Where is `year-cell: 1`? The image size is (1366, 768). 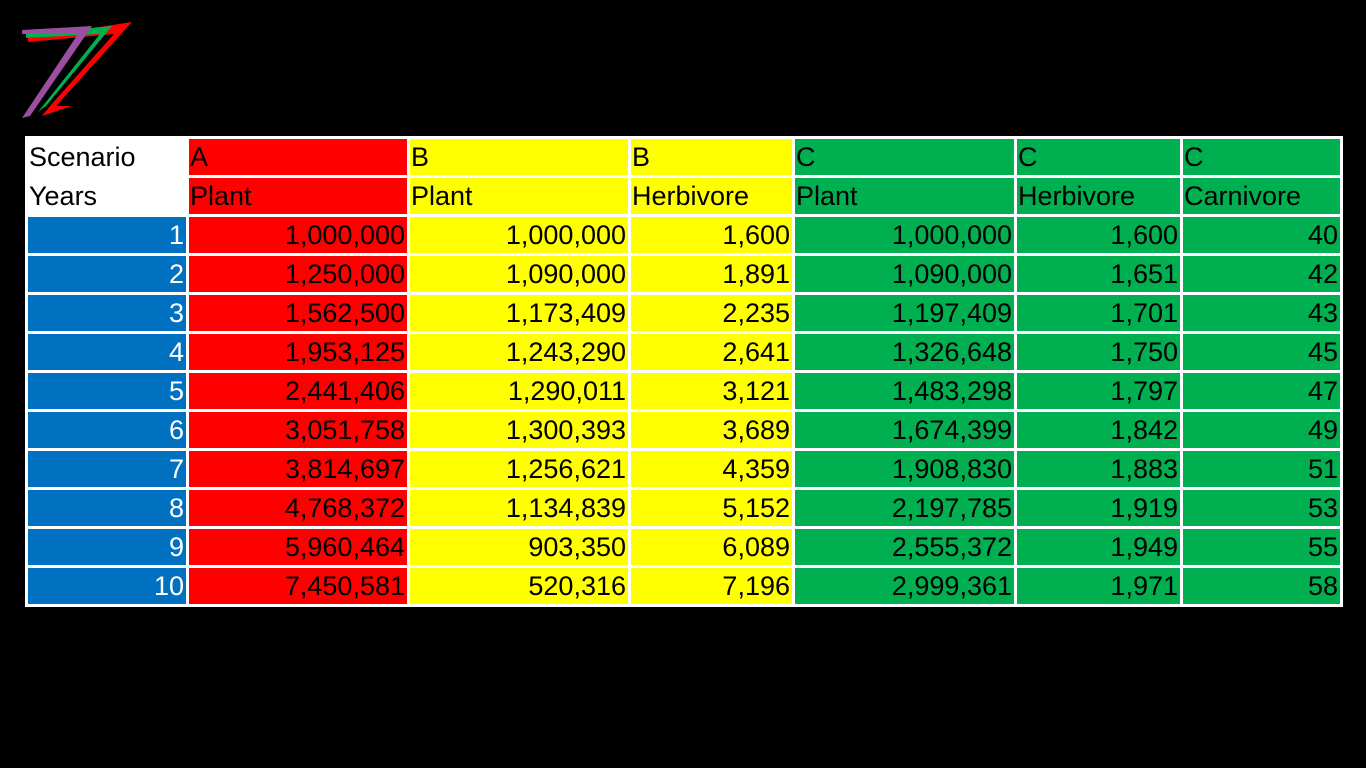
year-cell: 1 is located at coordinates (107, 235).